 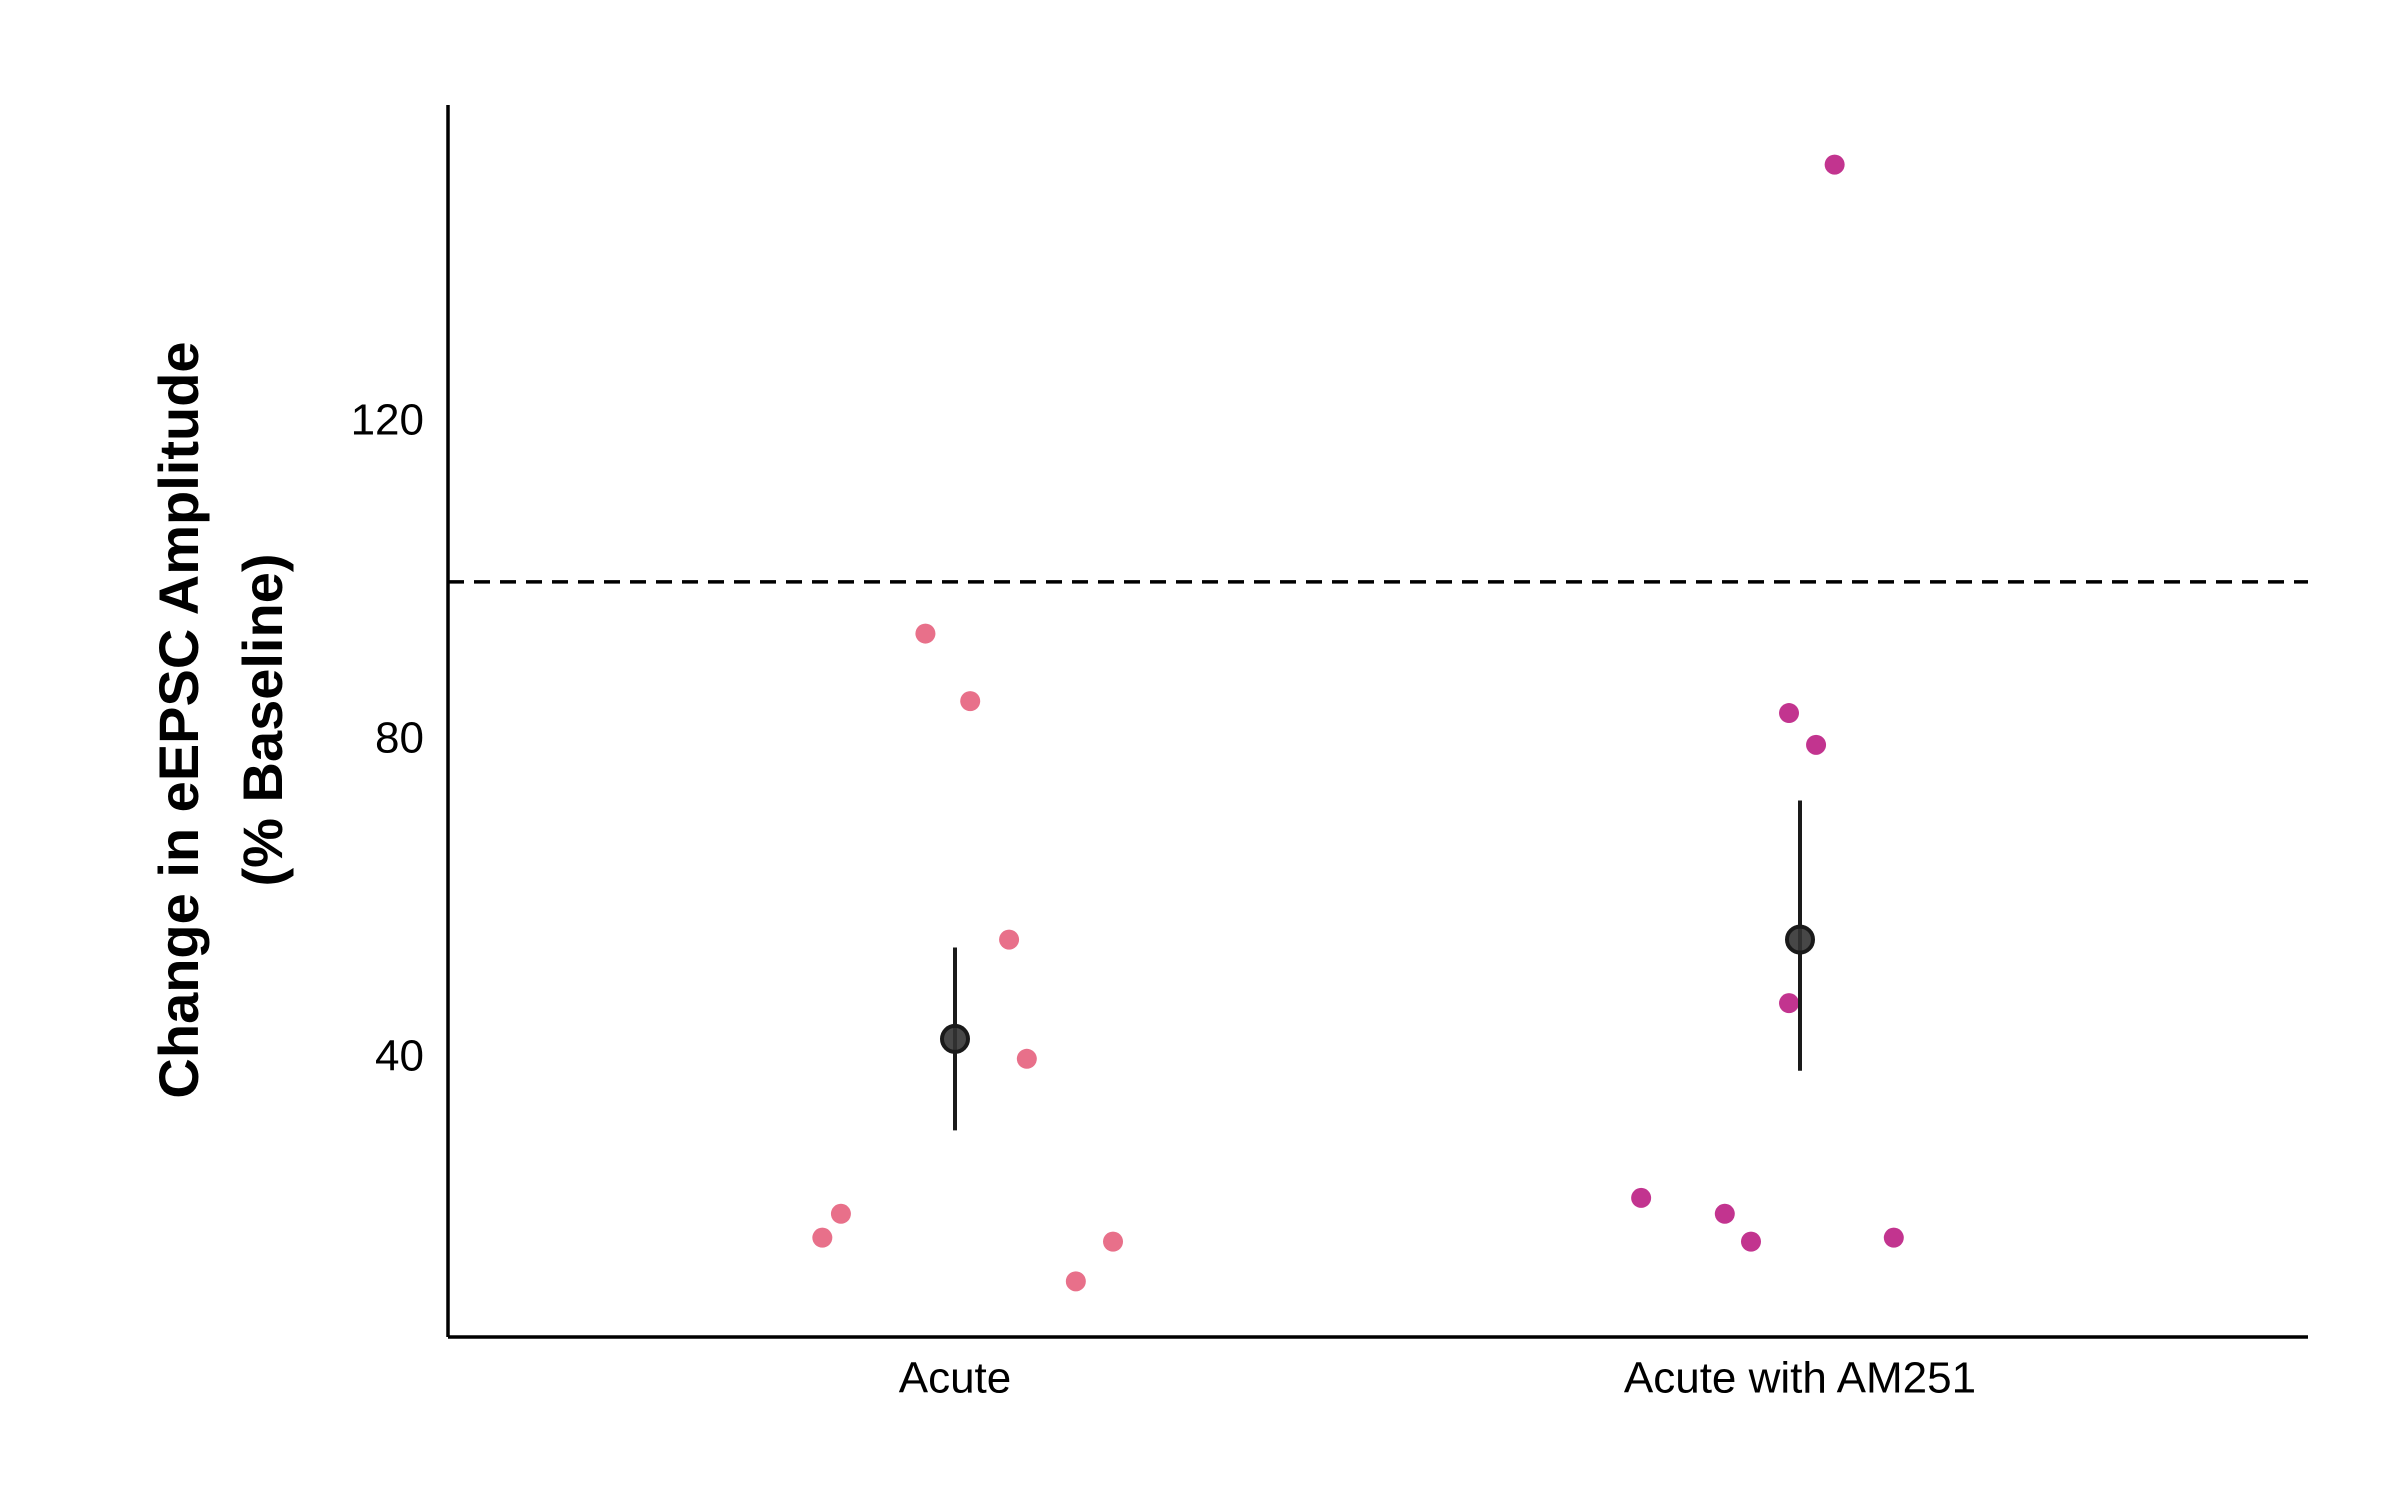 What do you see at coordinates (955, 1378) in the screenshot?
I see `x-tick-label: Acute` at bounding box center [955, 1378].